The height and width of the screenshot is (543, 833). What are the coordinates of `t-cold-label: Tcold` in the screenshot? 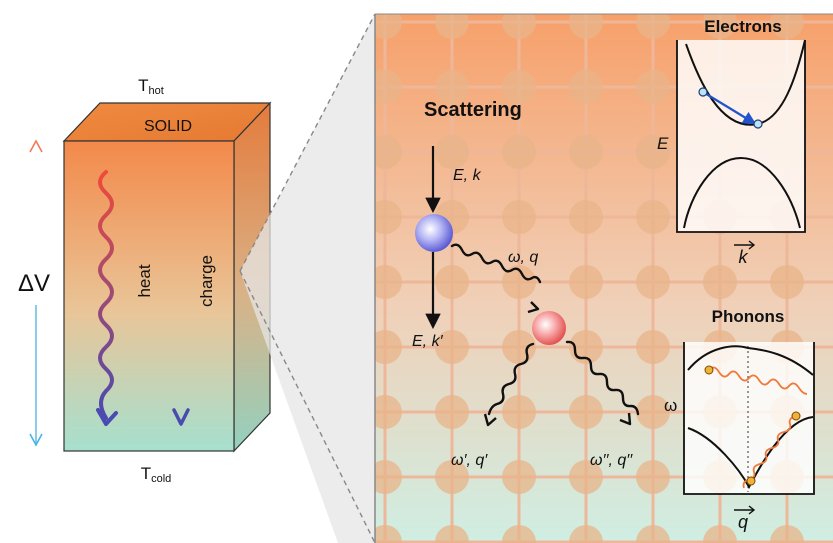 It's located at (156, 474).